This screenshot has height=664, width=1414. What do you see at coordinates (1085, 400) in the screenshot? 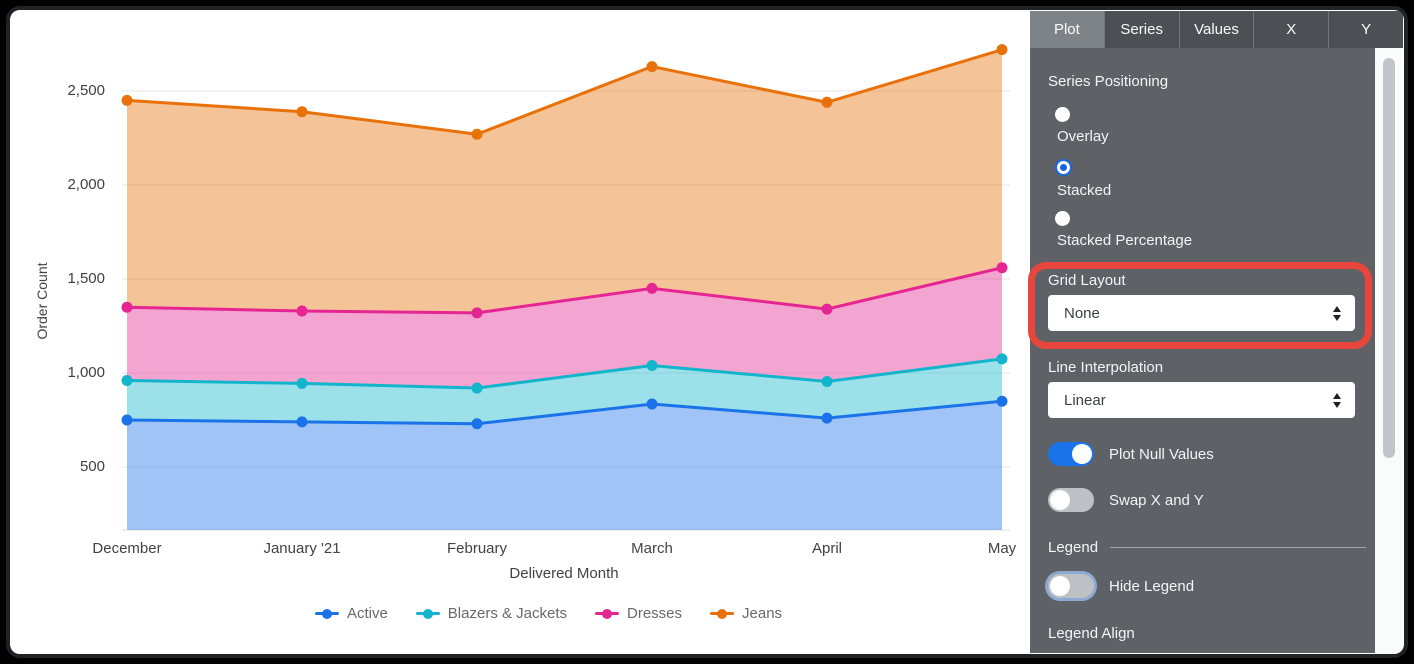
I see `line-interpolation-select-value: Linear` at bounding box center [1085, 400].